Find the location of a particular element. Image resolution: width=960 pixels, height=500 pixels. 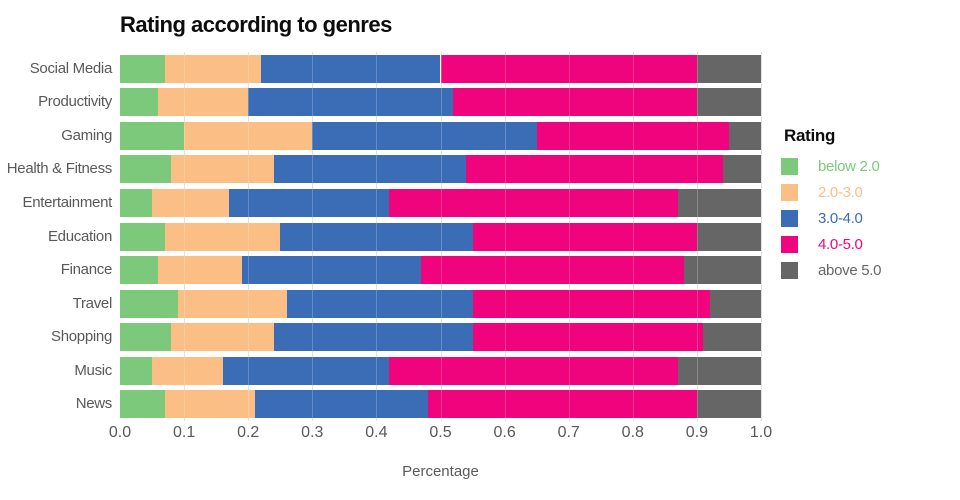

y-axis-label: Entertainment is located at coordinates (67, 202).